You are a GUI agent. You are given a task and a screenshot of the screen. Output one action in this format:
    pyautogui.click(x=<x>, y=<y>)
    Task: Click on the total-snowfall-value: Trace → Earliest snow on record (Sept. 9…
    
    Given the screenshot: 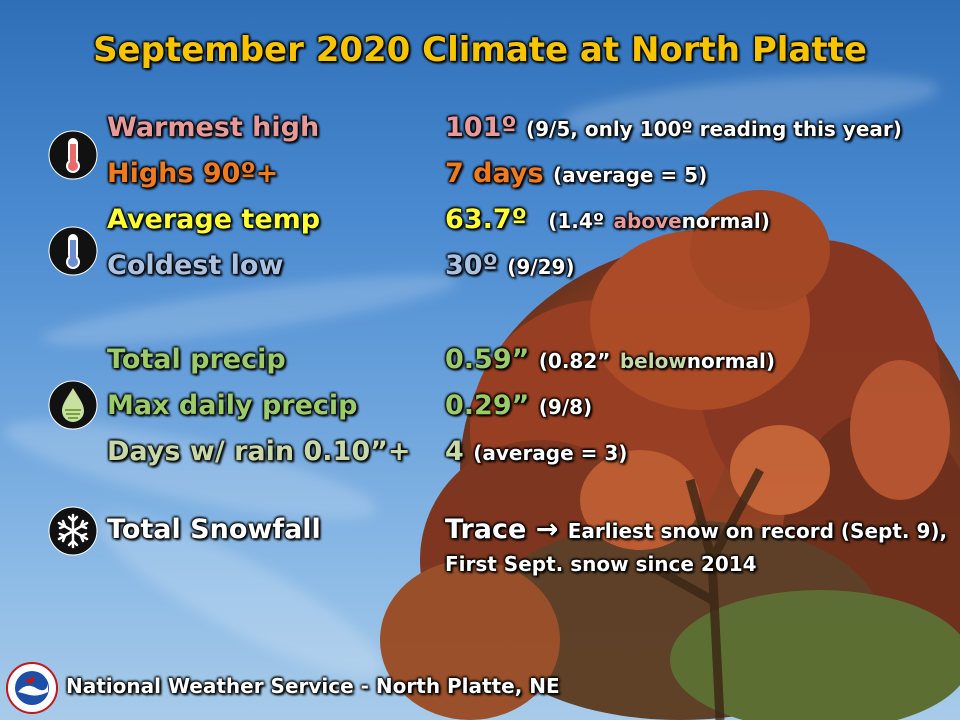 What is the action you would take?
    pyautogui.click(x=696, y=529)
    